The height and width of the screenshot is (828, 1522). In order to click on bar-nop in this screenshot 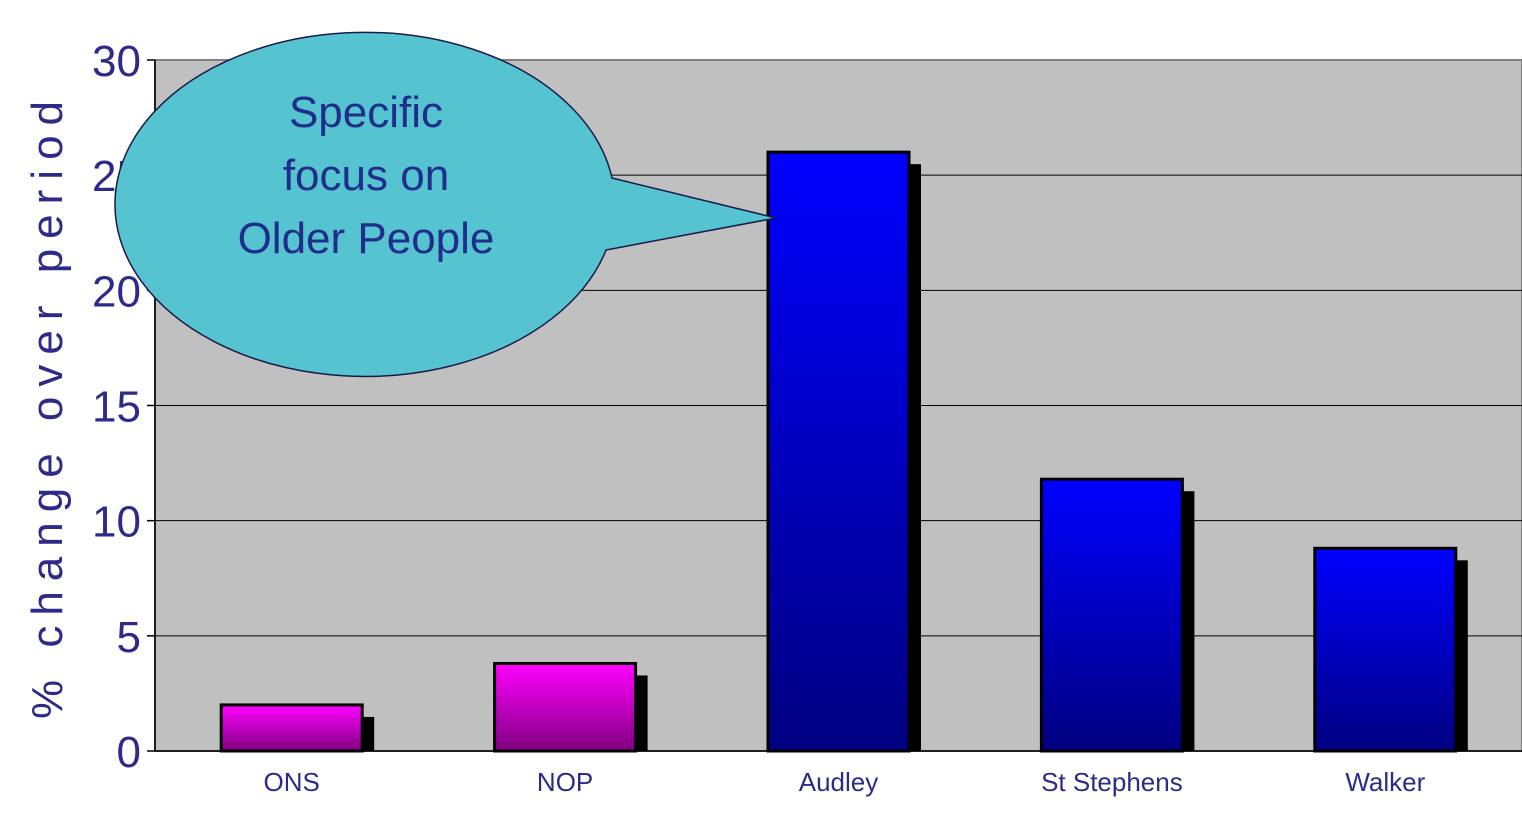, I will do `click(565, 707)`.